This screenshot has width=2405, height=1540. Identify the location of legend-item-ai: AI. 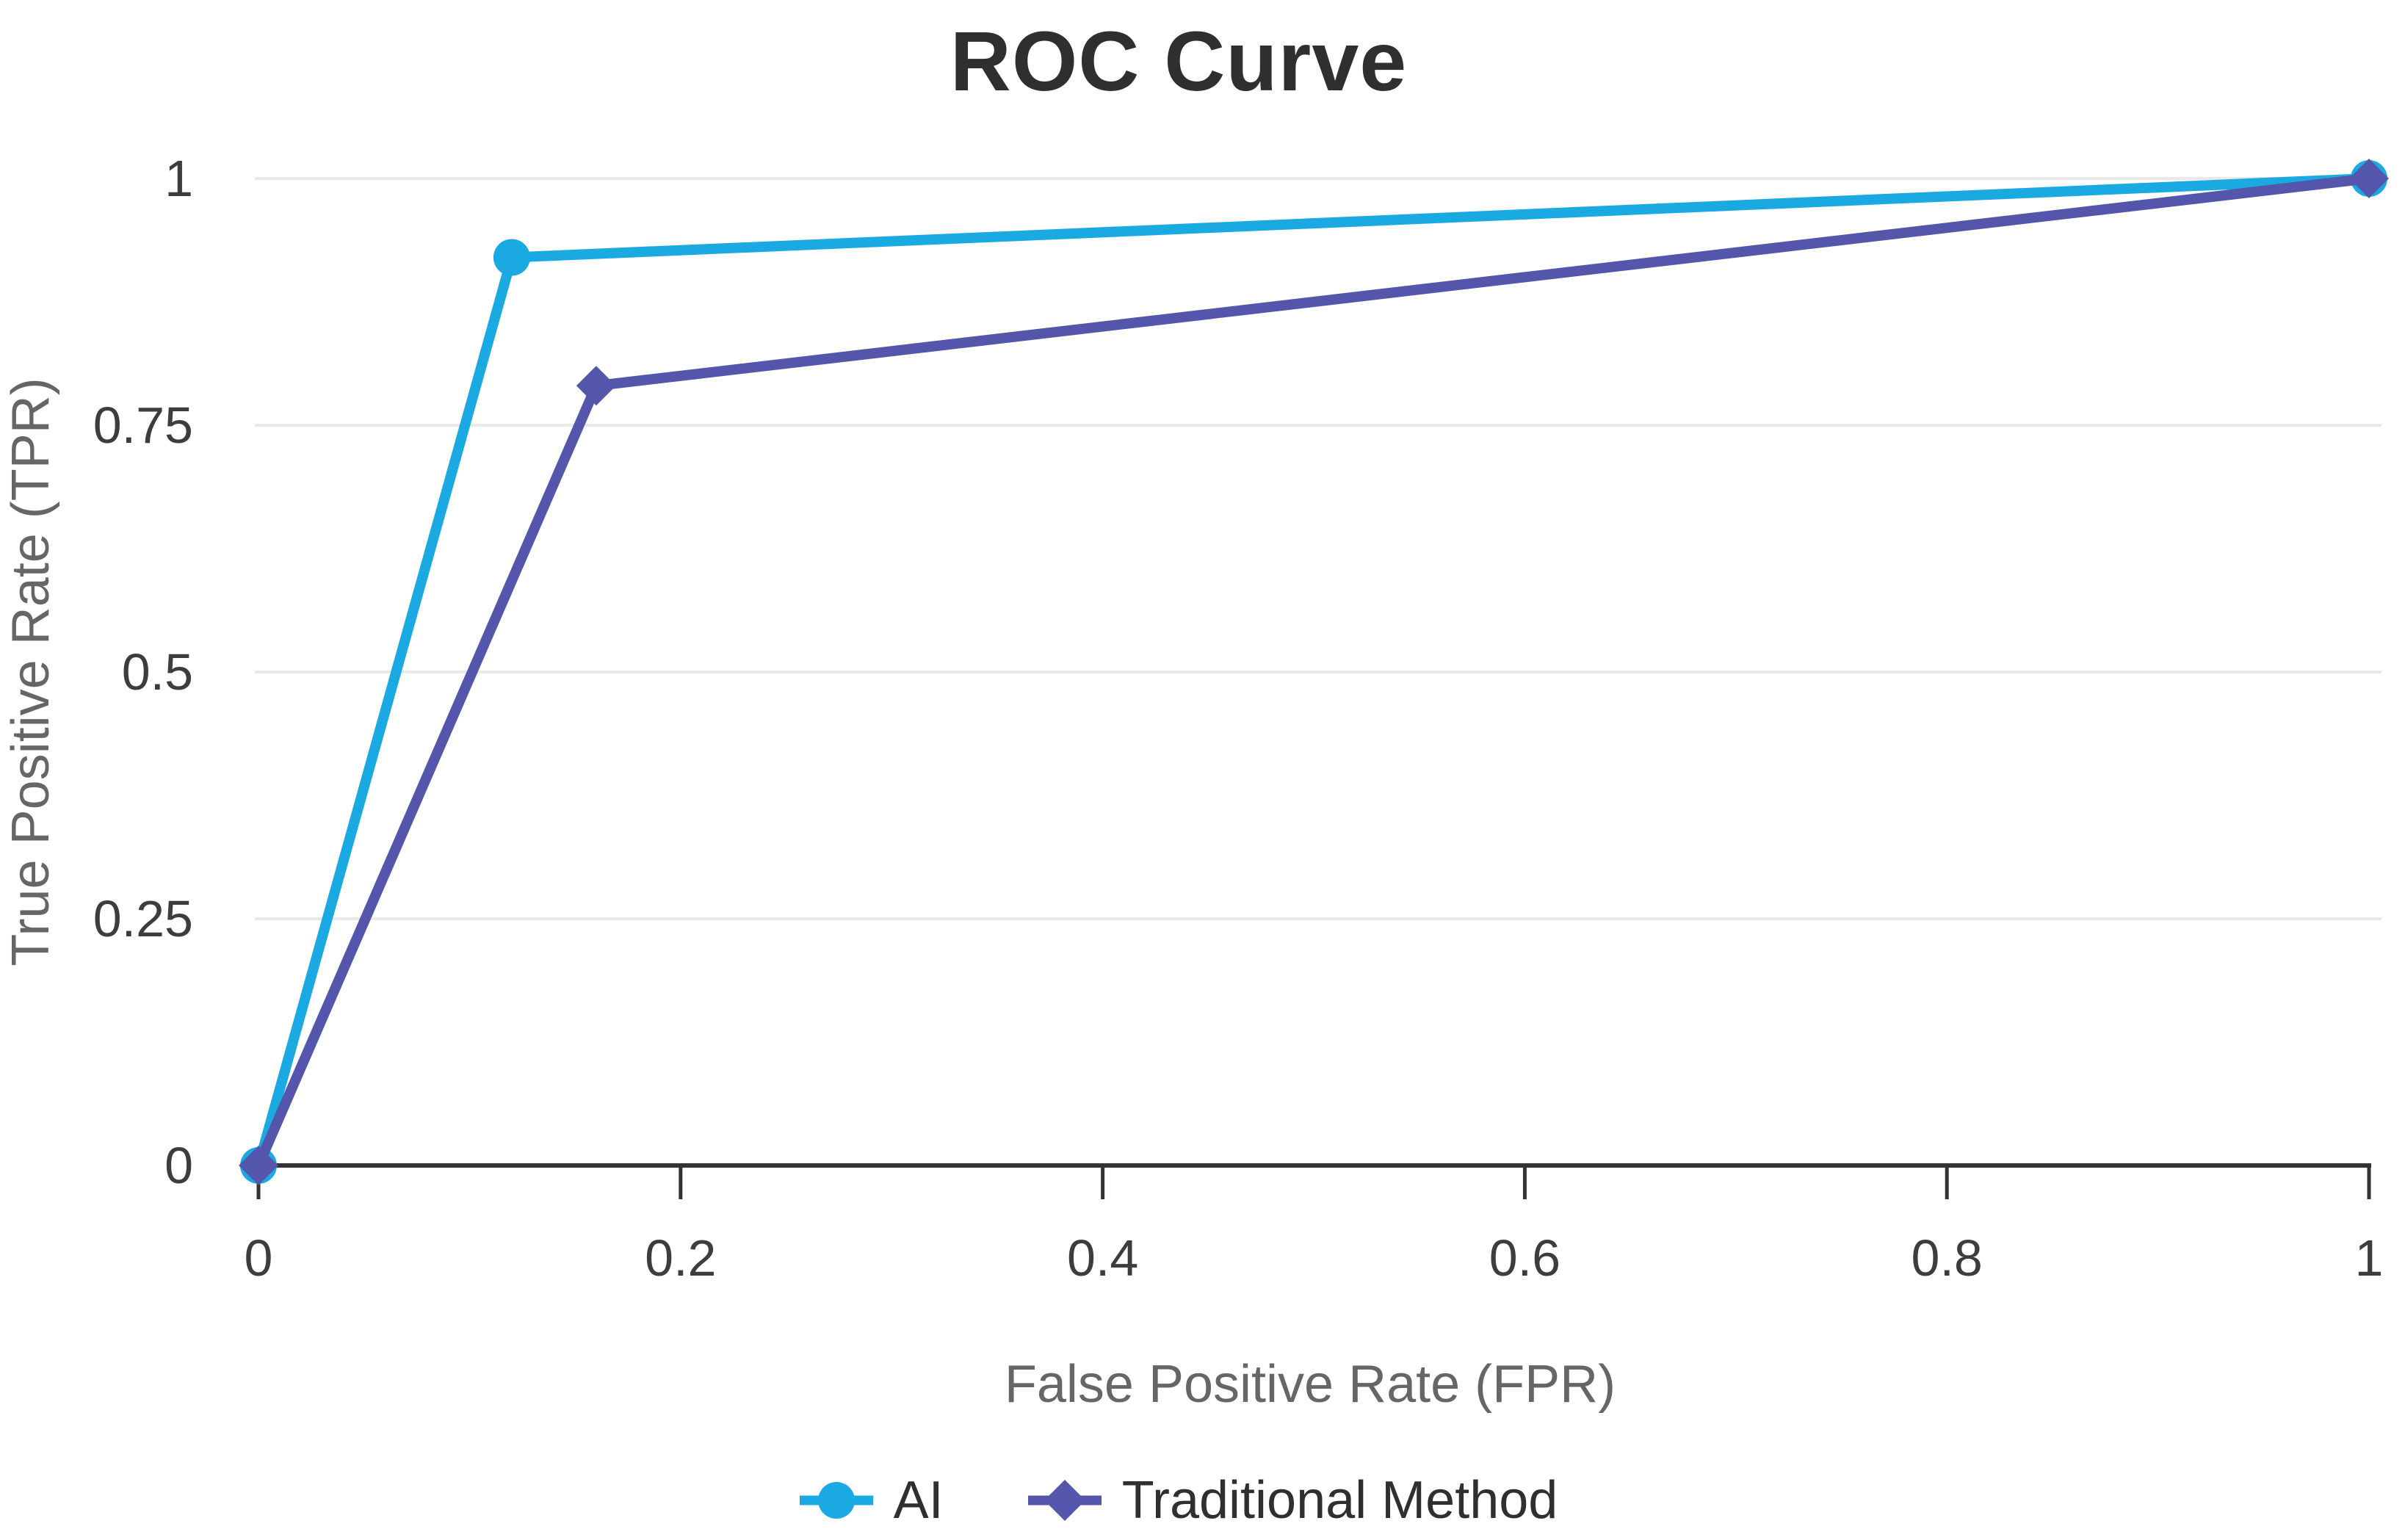
(871, 1500).